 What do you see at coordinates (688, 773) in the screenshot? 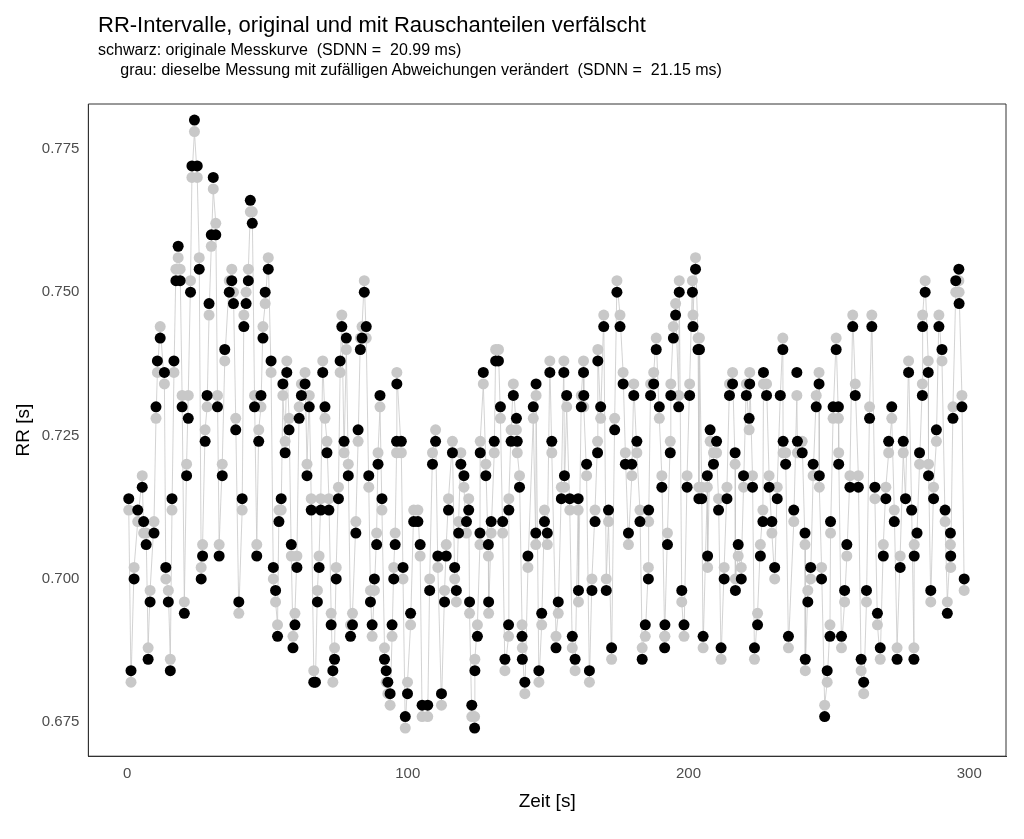
I see `x-tick-label: 200` at bounding box center [688, 773].